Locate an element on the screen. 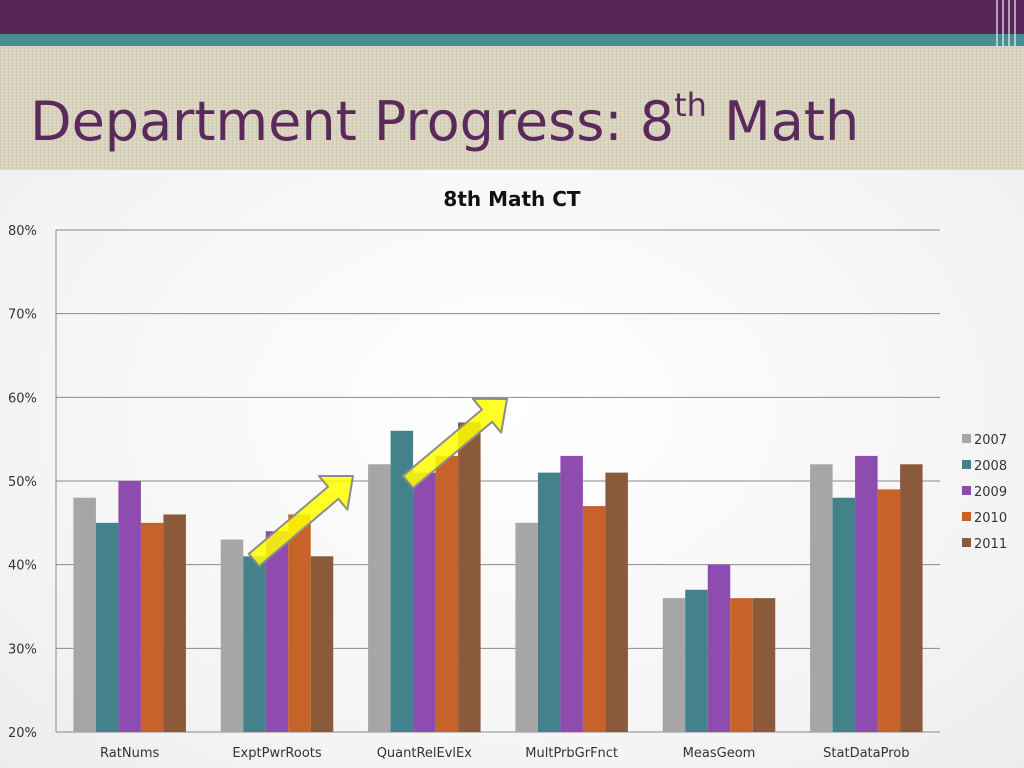 The image size is (1024, 768). bar-2010-RatNums is located at coordinates (152, 627).